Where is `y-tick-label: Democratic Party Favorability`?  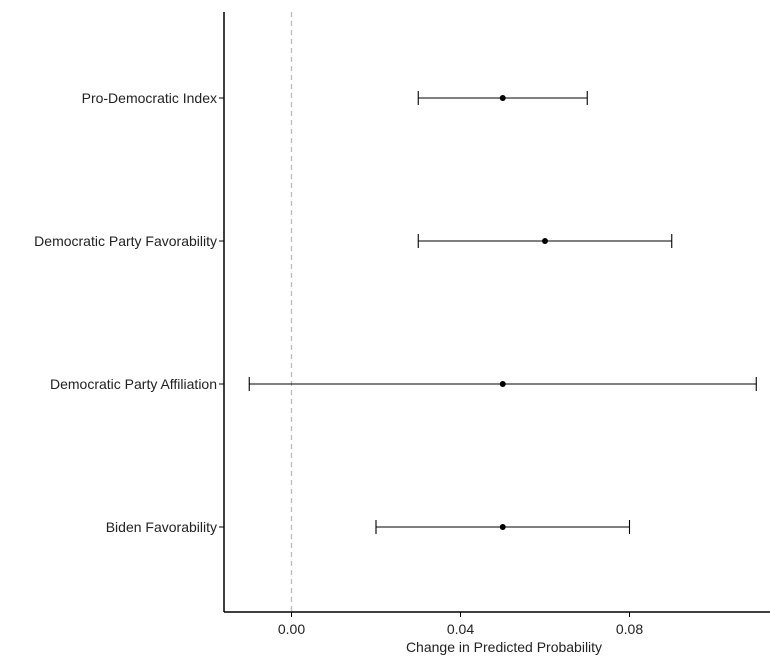
y-tick-label: Democratic Party Favorability is located at coordinates (125, 241).